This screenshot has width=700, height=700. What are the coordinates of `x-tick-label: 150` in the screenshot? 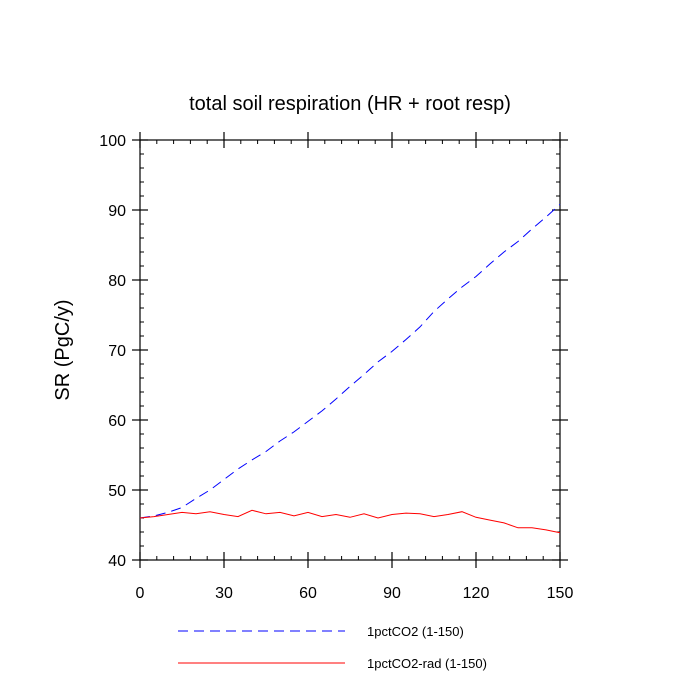 It's located at (560, 593).